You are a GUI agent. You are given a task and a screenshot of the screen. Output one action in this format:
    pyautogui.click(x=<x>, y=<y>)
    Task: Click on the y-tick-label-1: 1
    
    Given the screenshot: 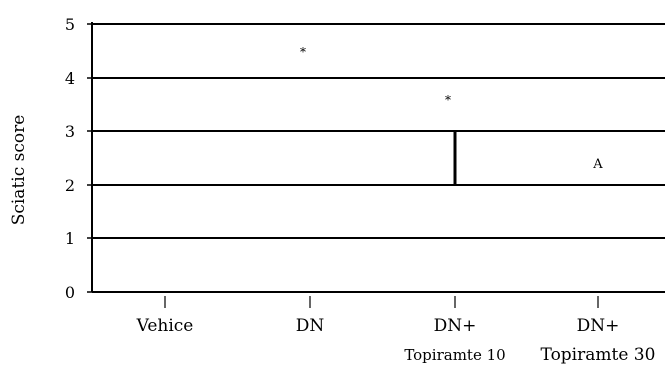 What is the action you would take?
    pyautogui.click(x=70, y=238)
    